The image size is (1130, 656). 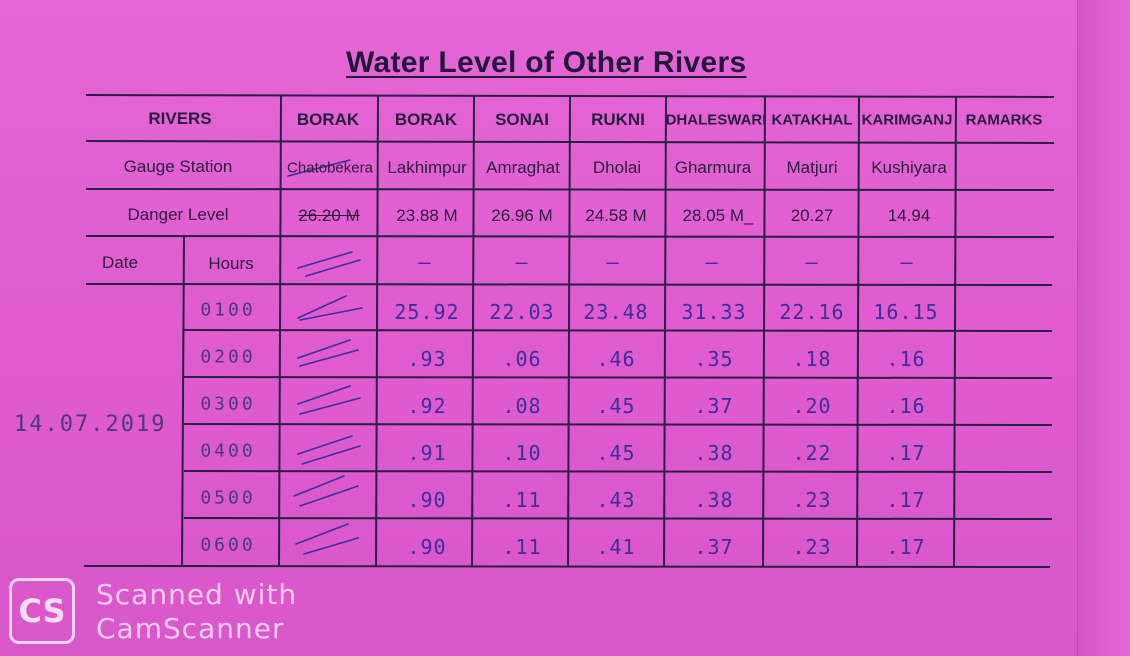 I want to click on reading-cell: .10, so click(x=522, y=453).